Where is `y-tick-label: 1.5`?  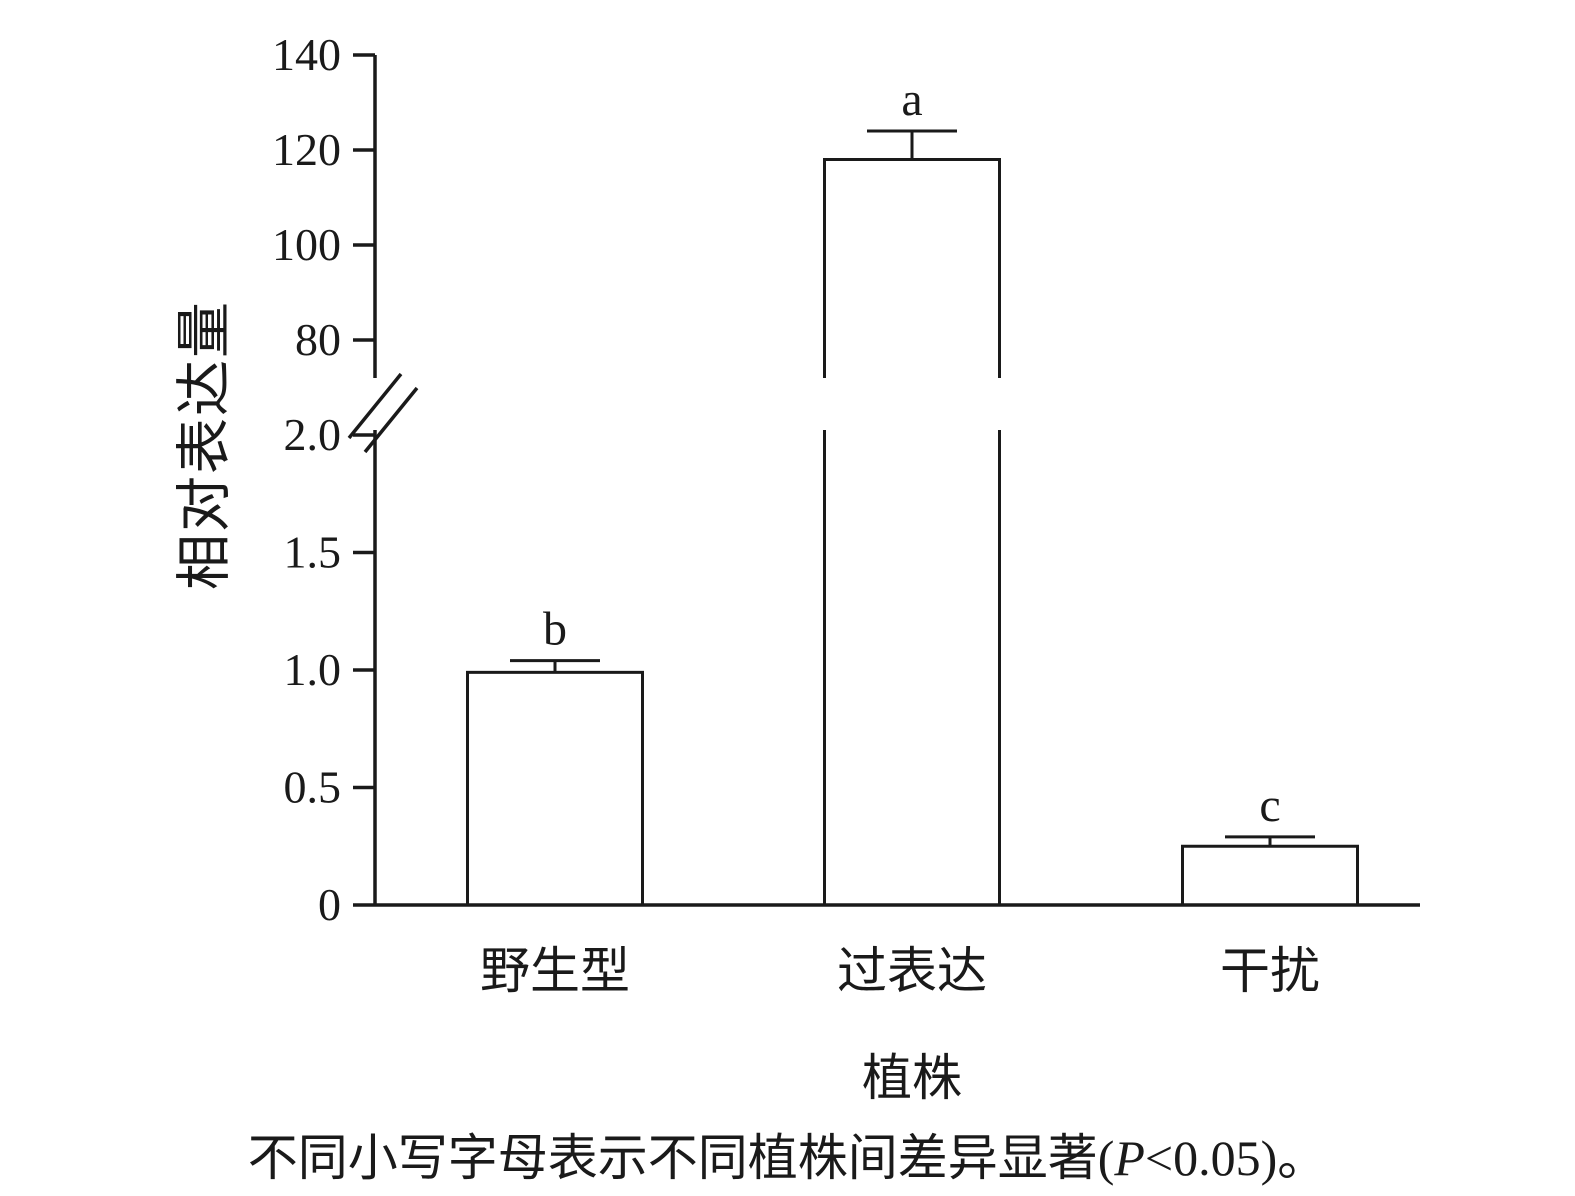 y-tick-label: 1.5 is located at coordinates (313, 552).